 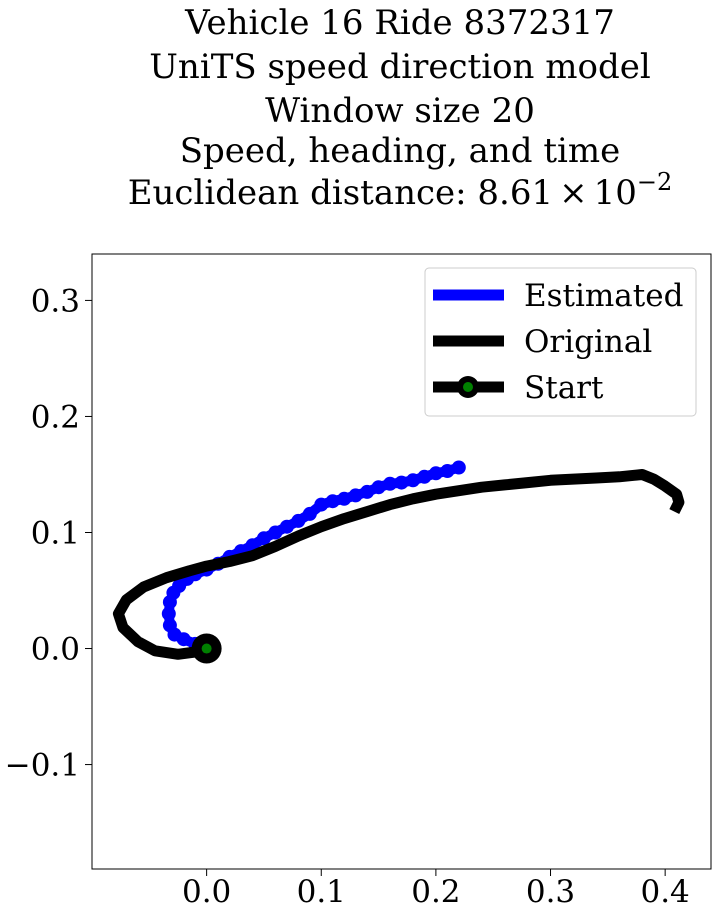 I want to click on x-tick-label: 0.0, so click(x=206, y=892).